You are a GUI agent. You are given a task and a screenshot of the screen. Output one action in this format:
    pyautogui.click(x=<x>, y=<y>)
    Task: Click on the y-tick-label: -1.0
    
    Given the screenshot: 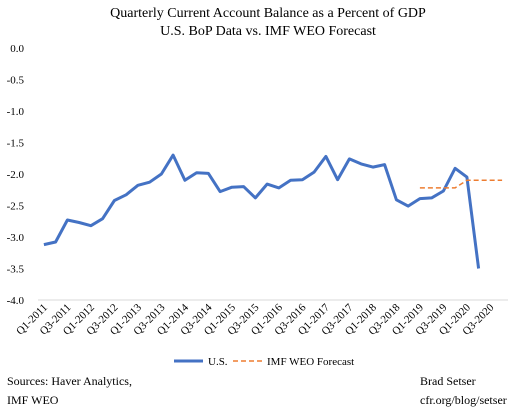 What is the action you would take?
    pyautogui.click(x=16, y=112)
    